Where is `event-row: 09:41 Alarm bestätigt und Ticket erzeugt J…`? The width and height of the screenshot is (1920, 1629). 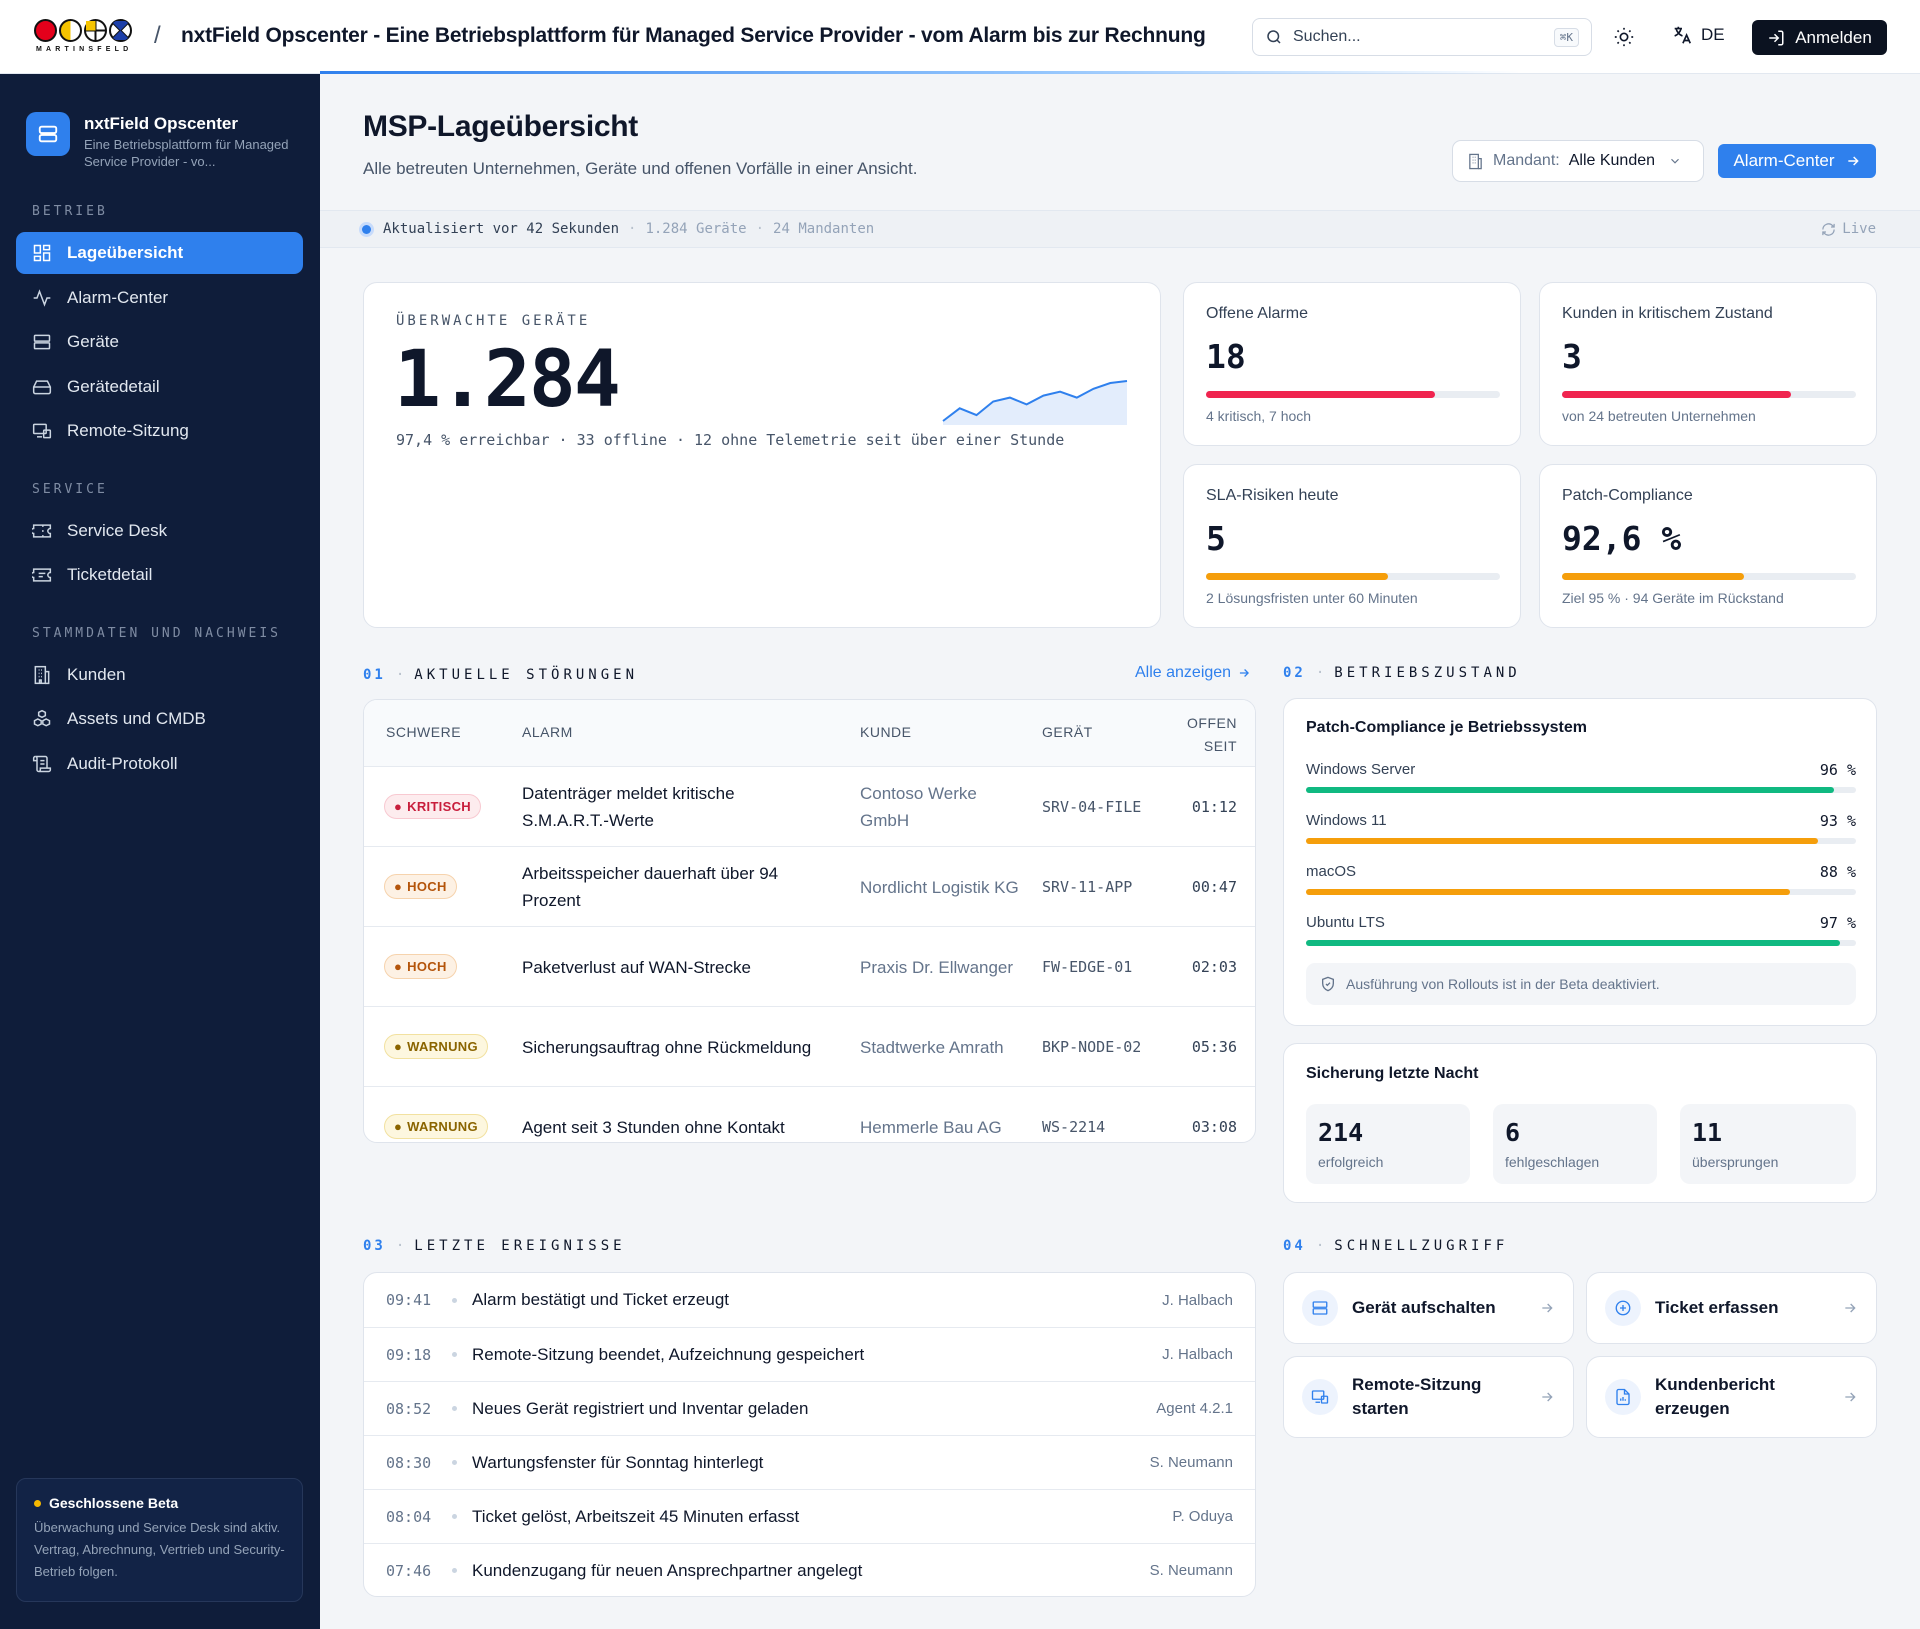 event-row: 09:41 Alarm bestätigt und Ticket erzeugt J… is located at coordinates (809, 1300).